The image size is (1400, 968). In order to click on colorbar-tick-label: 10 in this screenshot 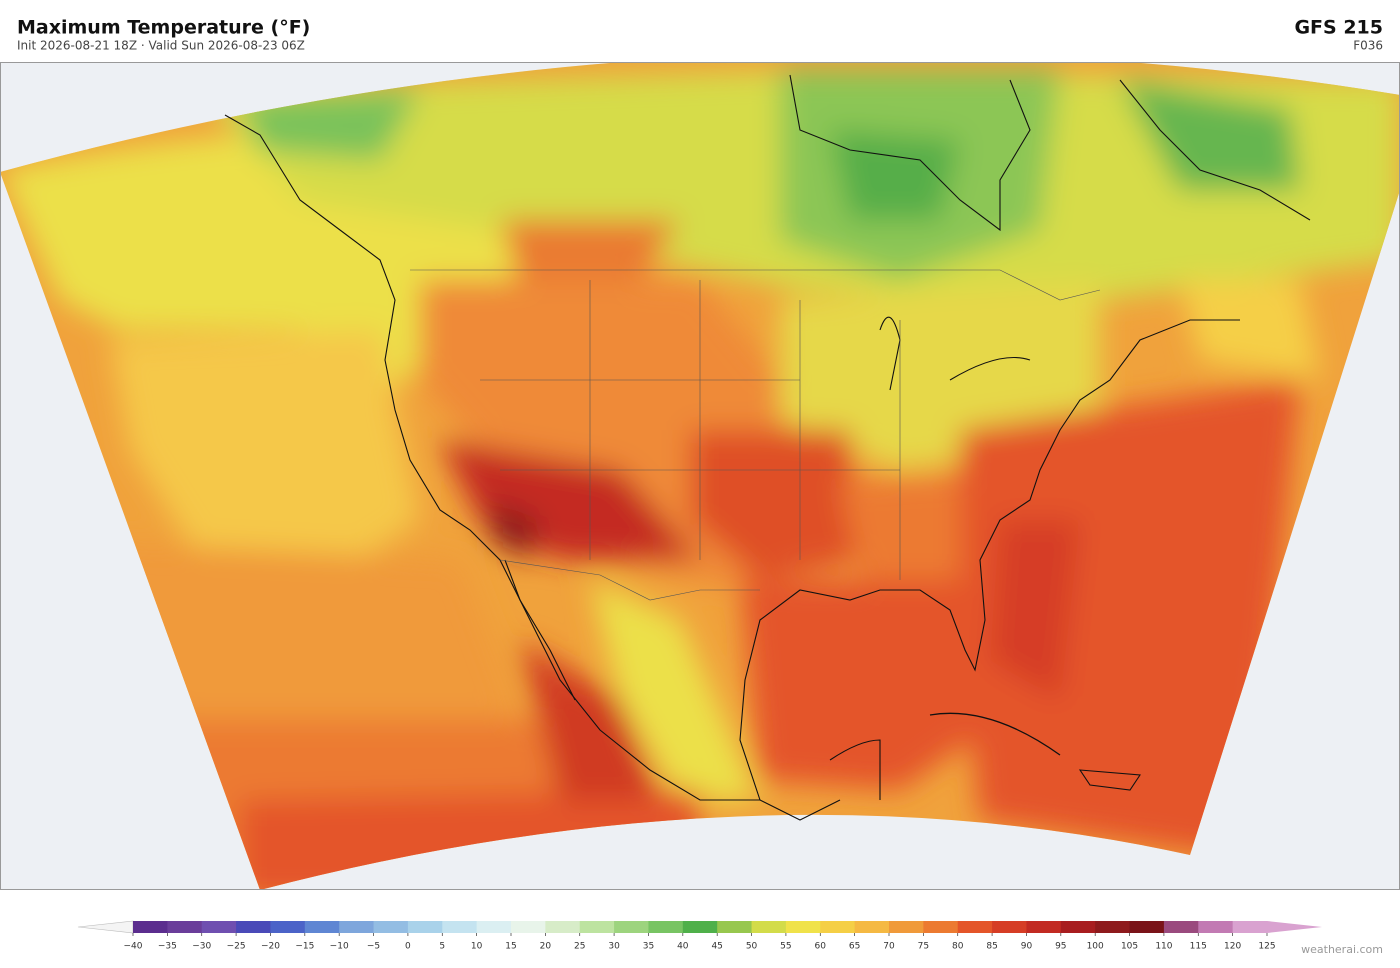, I will do `click(477, 947)`.